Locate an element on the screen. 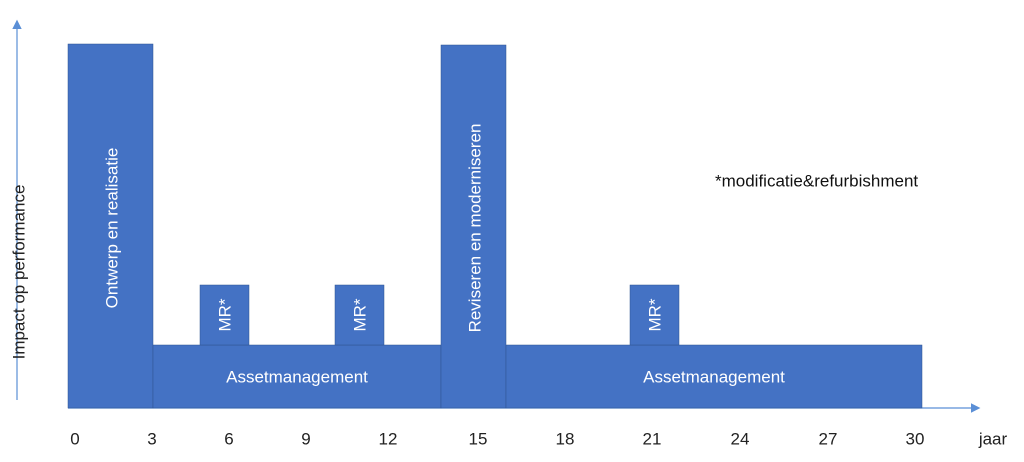 The height and width of the screenshot is (462, 1024). x-tick-label: 3 is located at coordinates (151, 438).